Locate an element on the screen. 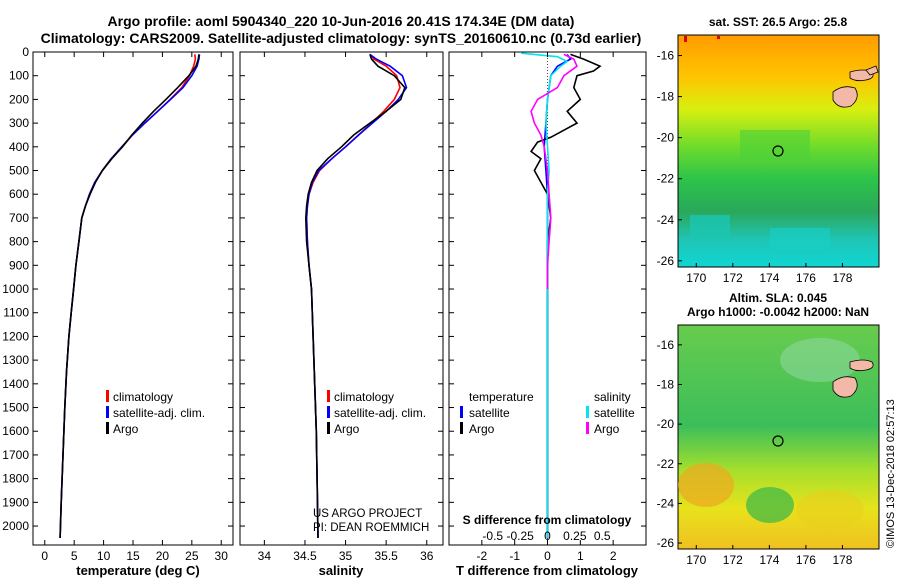 Image resolution: width=900 pixels, height=580 pixels. x-tick-label: 36 is located at coordinates (427, 556).